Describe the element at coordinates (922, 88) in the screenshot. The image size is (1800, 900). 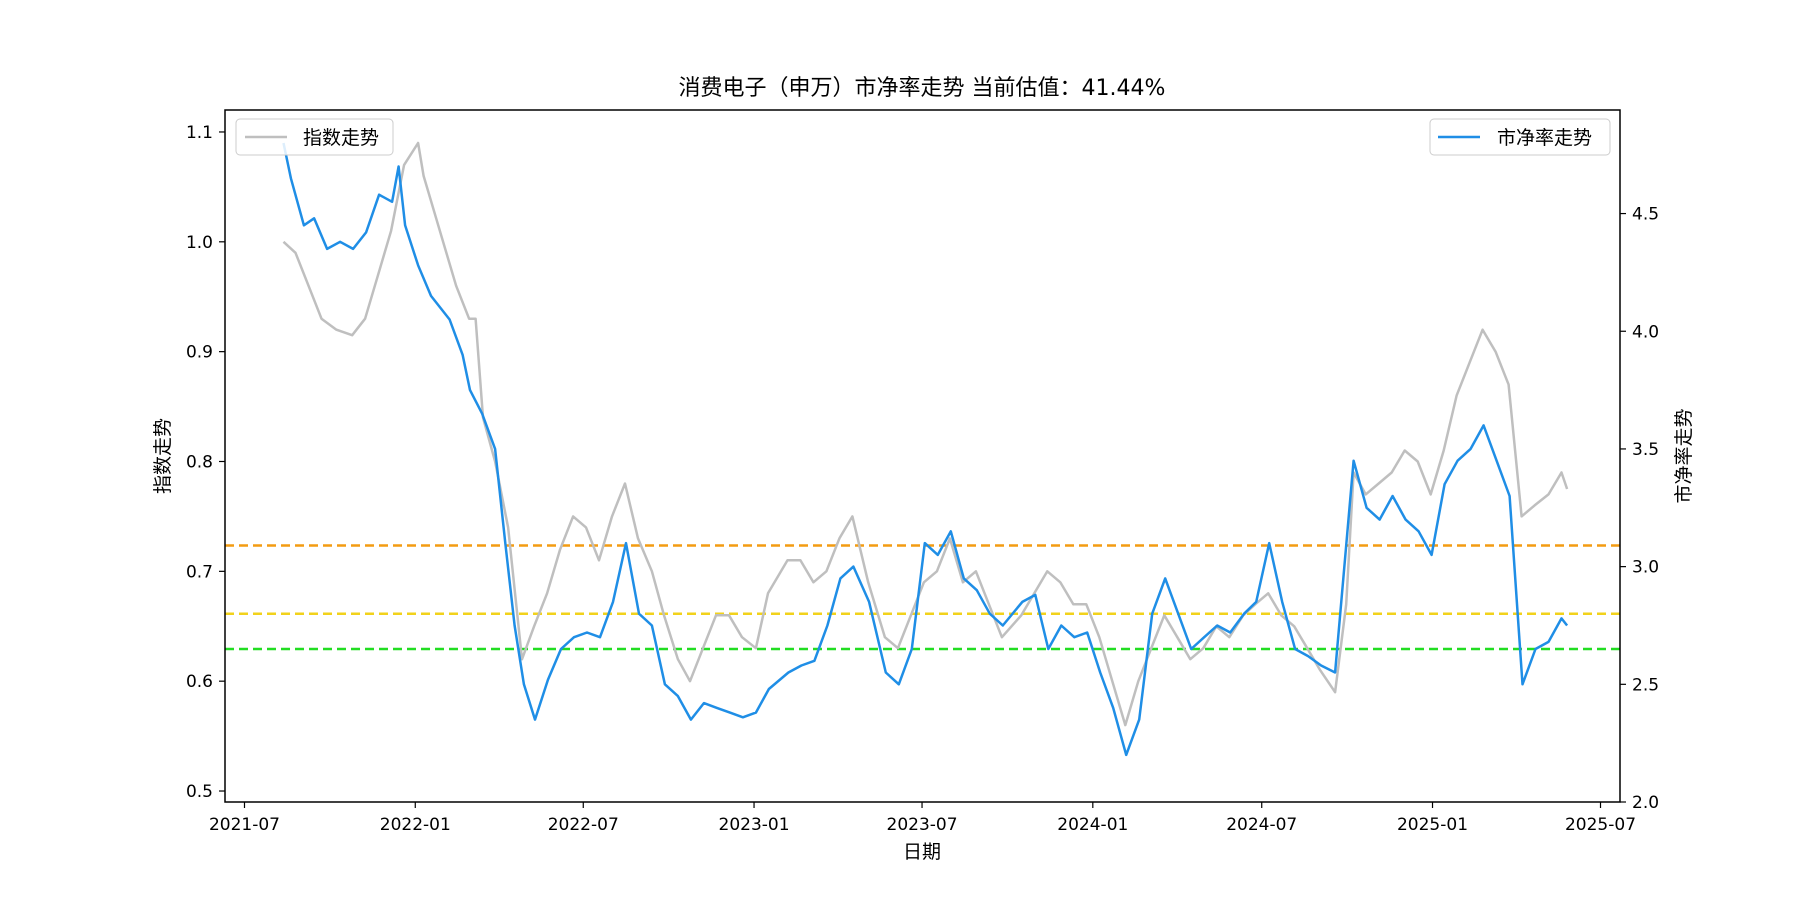
I see `chart-title: 消费电子（申万）市净率走势 当前估值：41.44%` at that location.